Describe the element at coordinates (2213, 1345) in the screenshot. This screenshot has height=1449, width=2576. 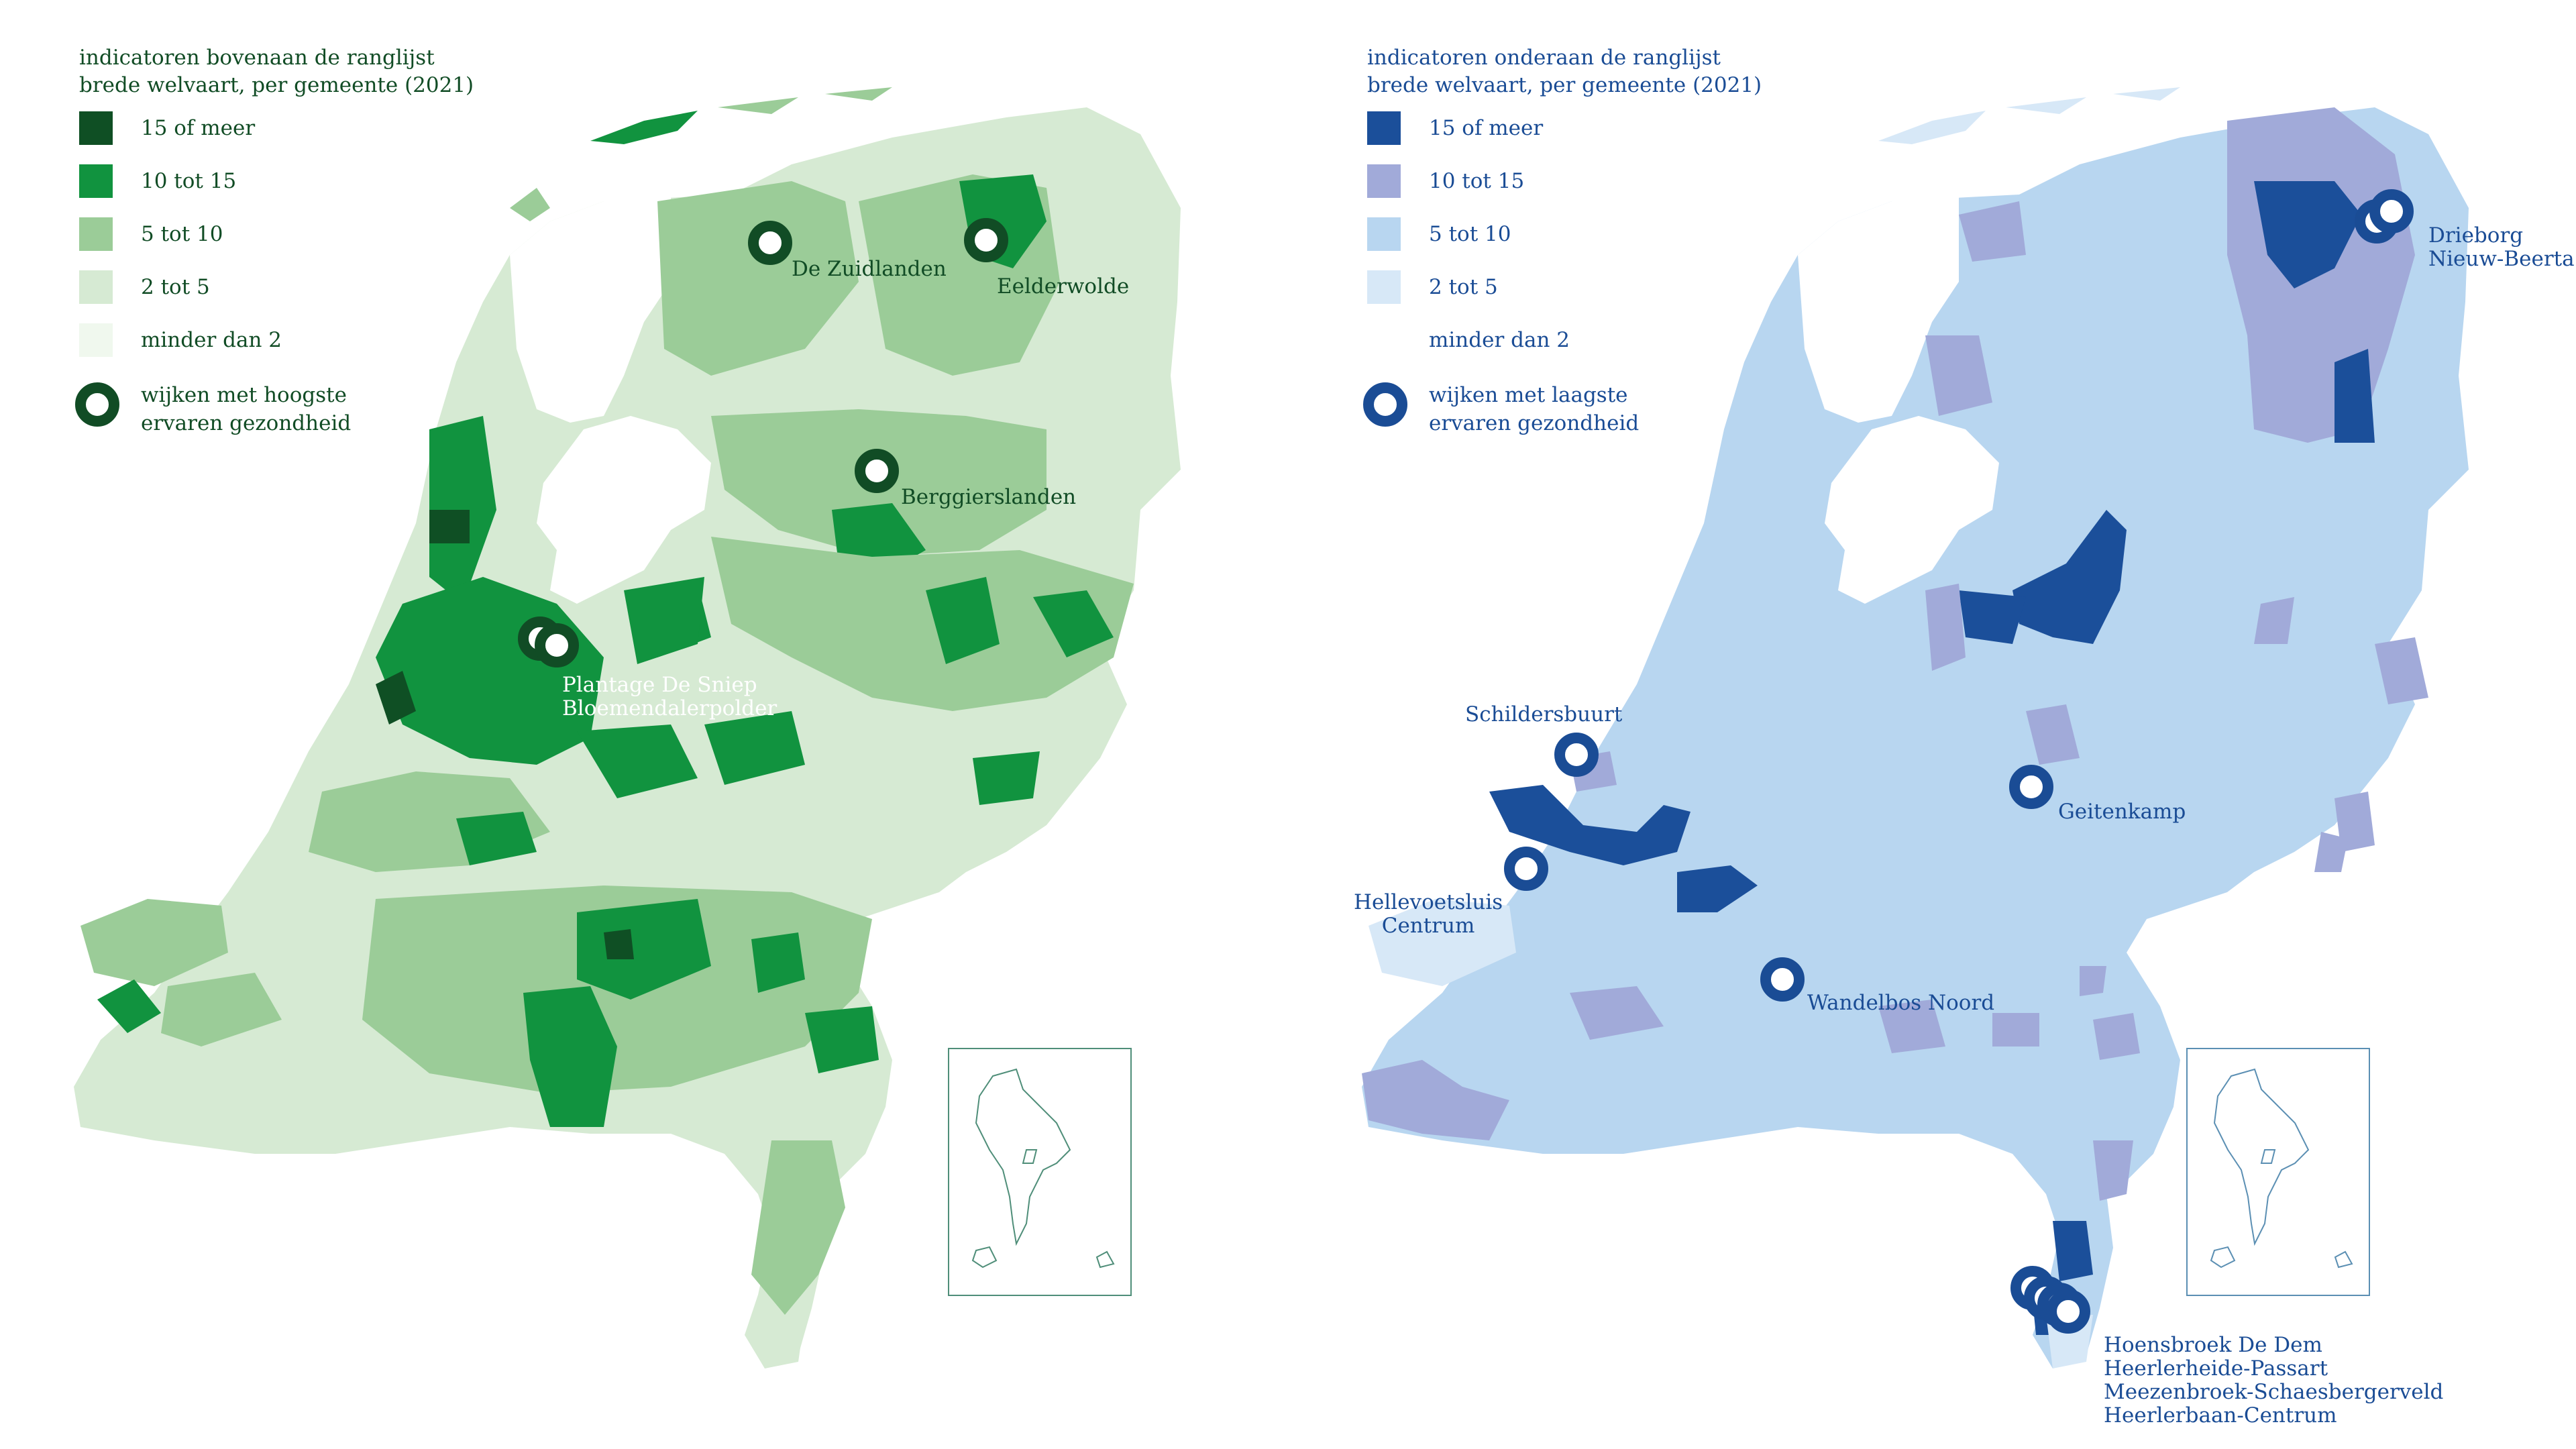
I see `callout-line: Hoensbroek De Dem` at that location.